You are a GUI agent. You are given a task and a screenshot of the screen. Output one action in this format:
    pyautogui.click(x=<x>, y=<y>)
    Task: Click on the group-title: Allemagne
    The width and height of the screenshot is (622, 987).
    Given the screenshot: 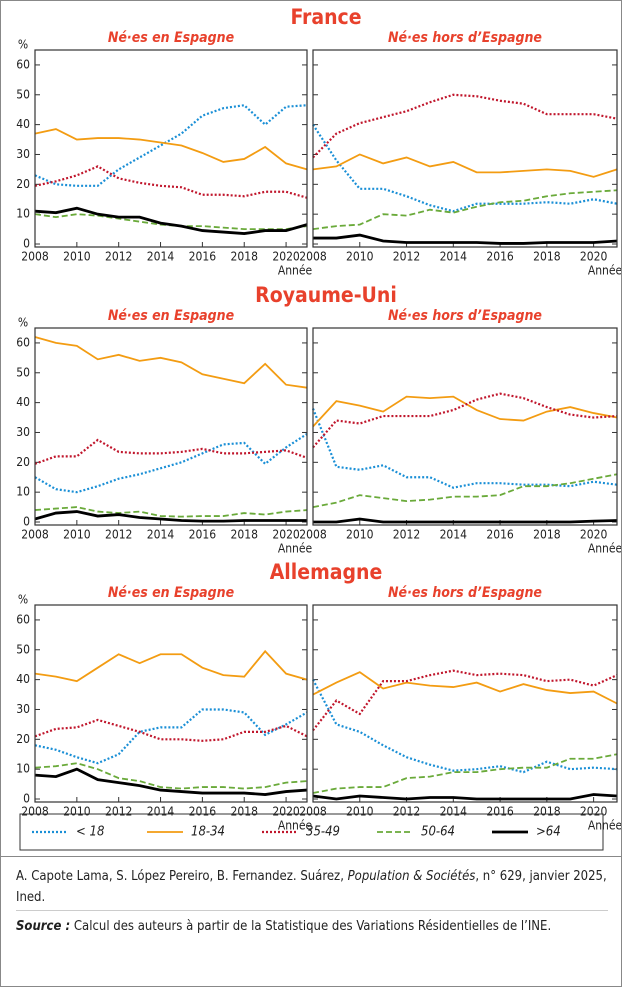 What is the action you would take?
    pyautogui.click(x=326, y=572)
    